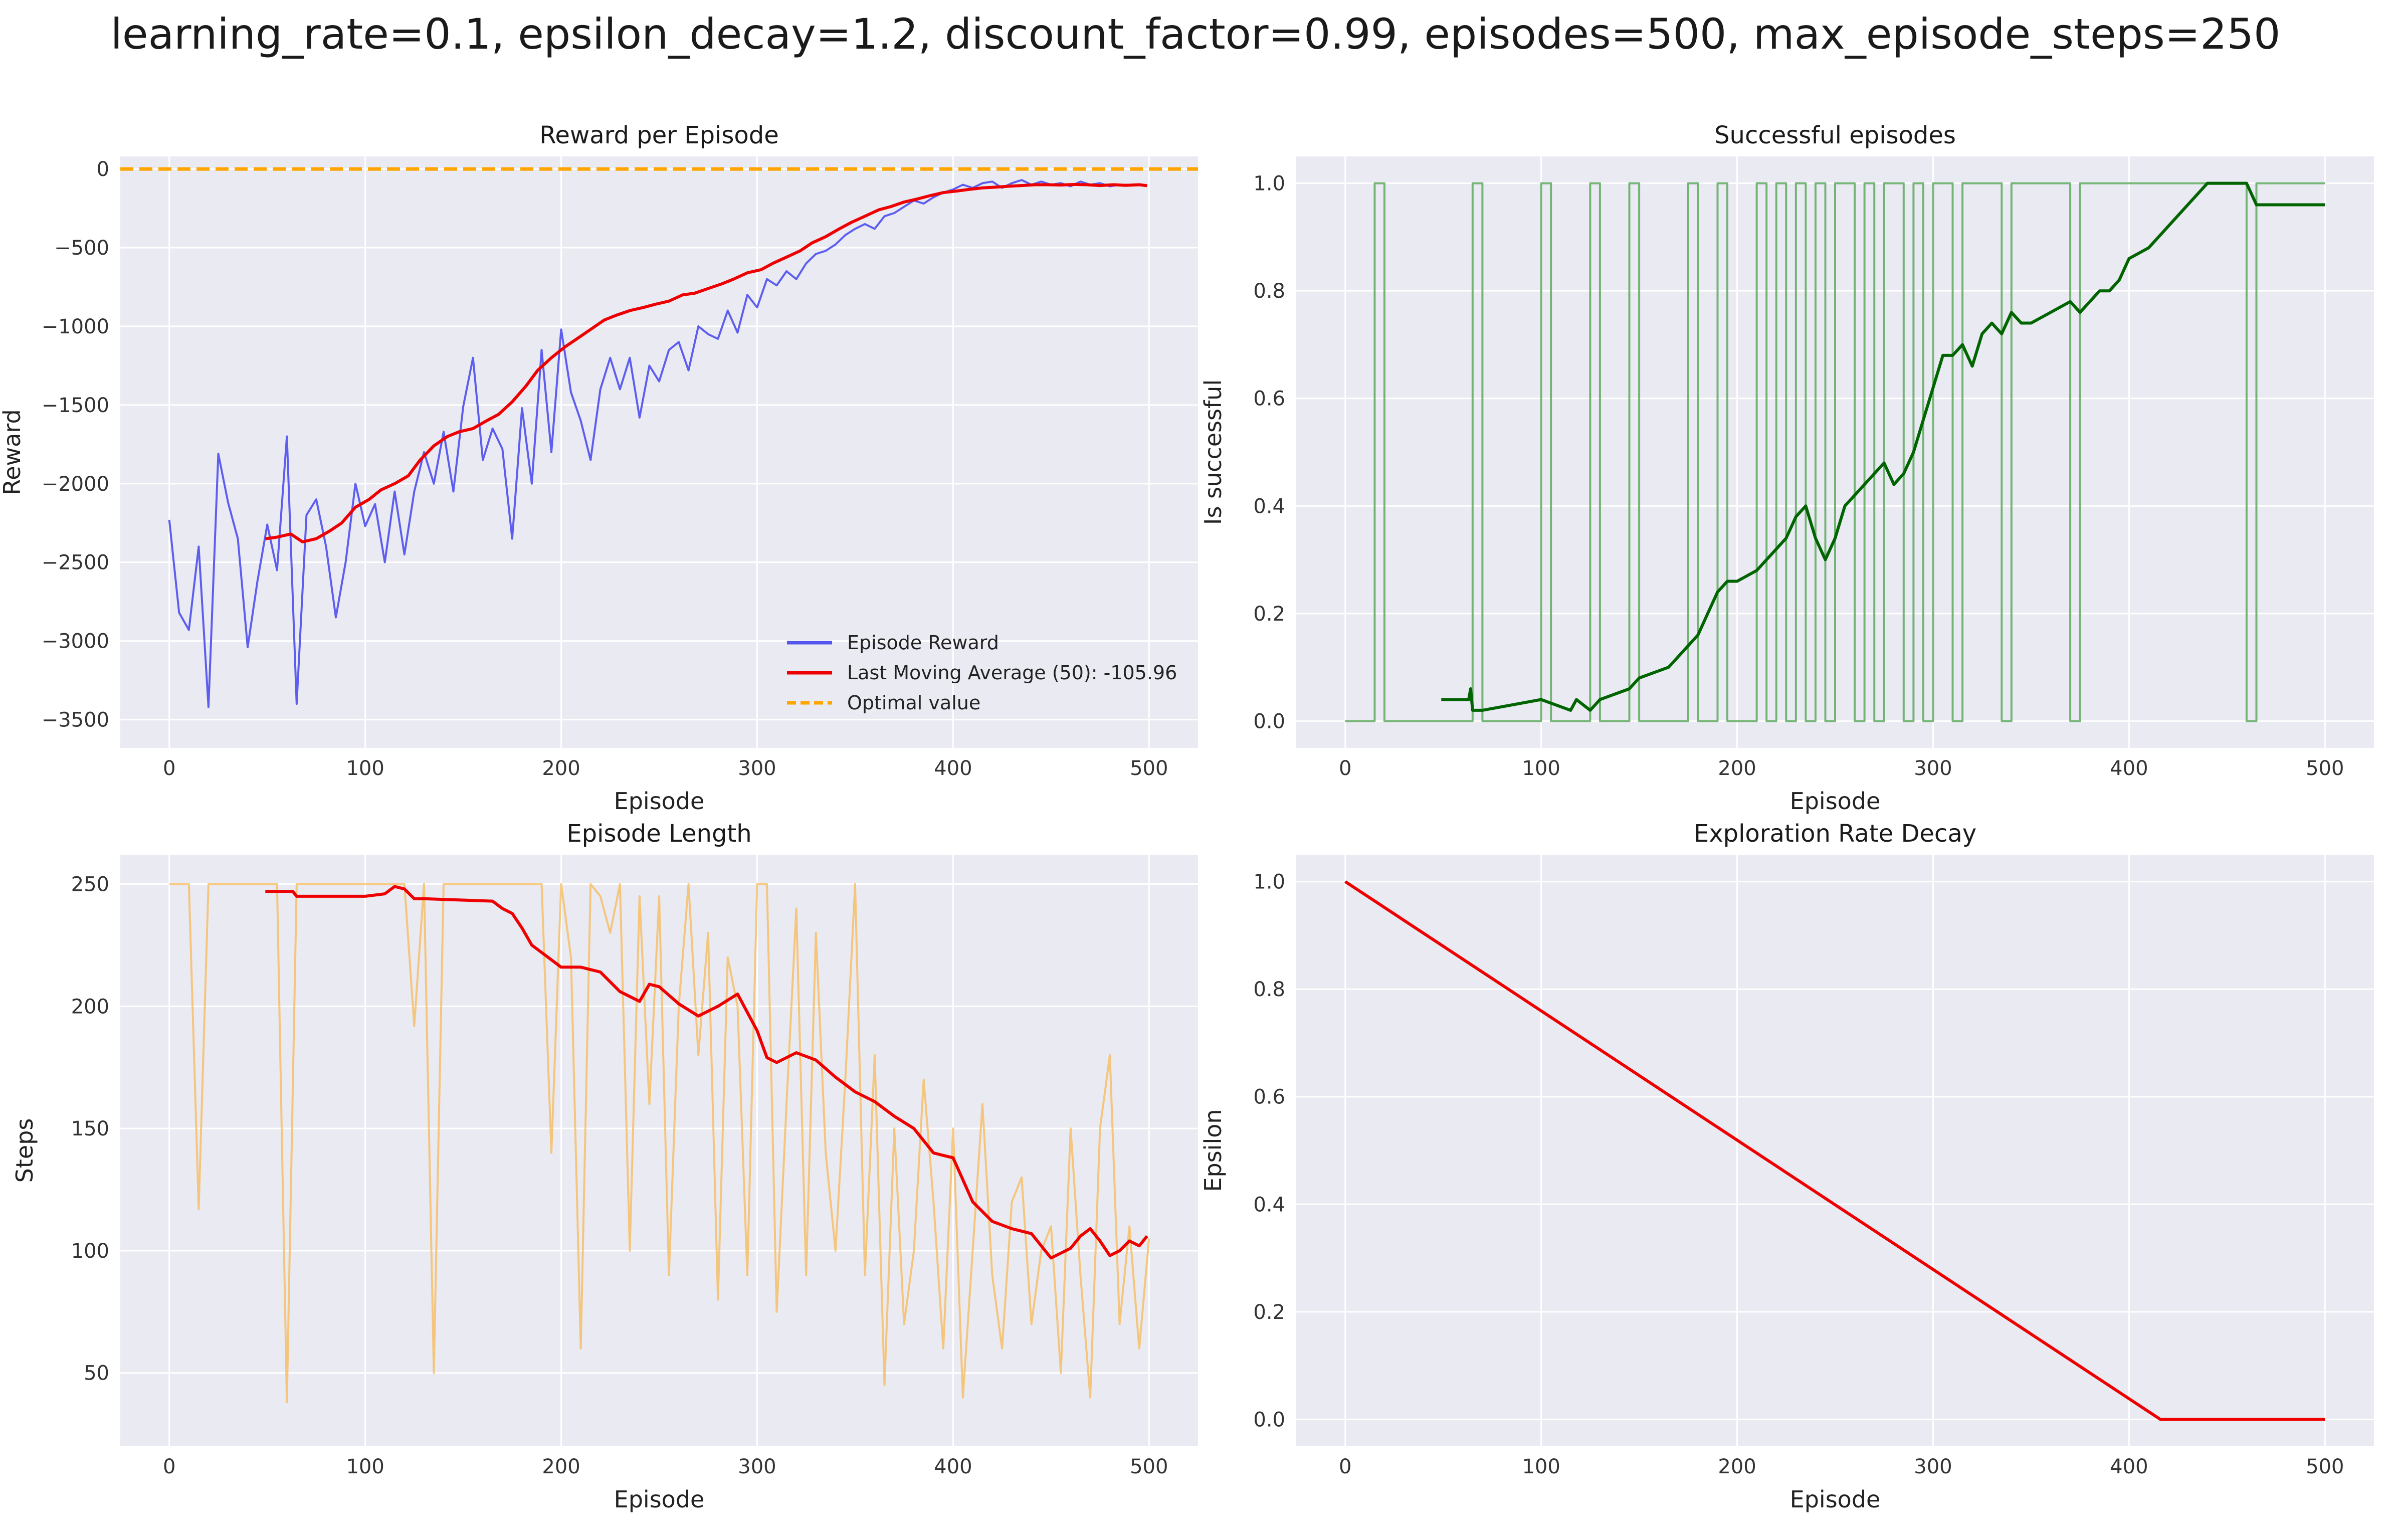  Describe the element at coordinates (96, 1374) in the screenshot. I see `y-tick-label: 50` at that location.